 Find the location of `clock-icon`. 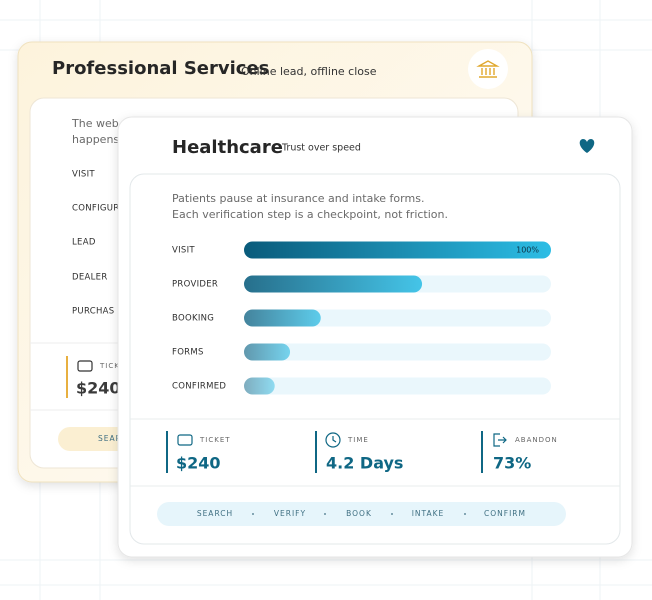

clock-icon is located at coordinates (333, 440).